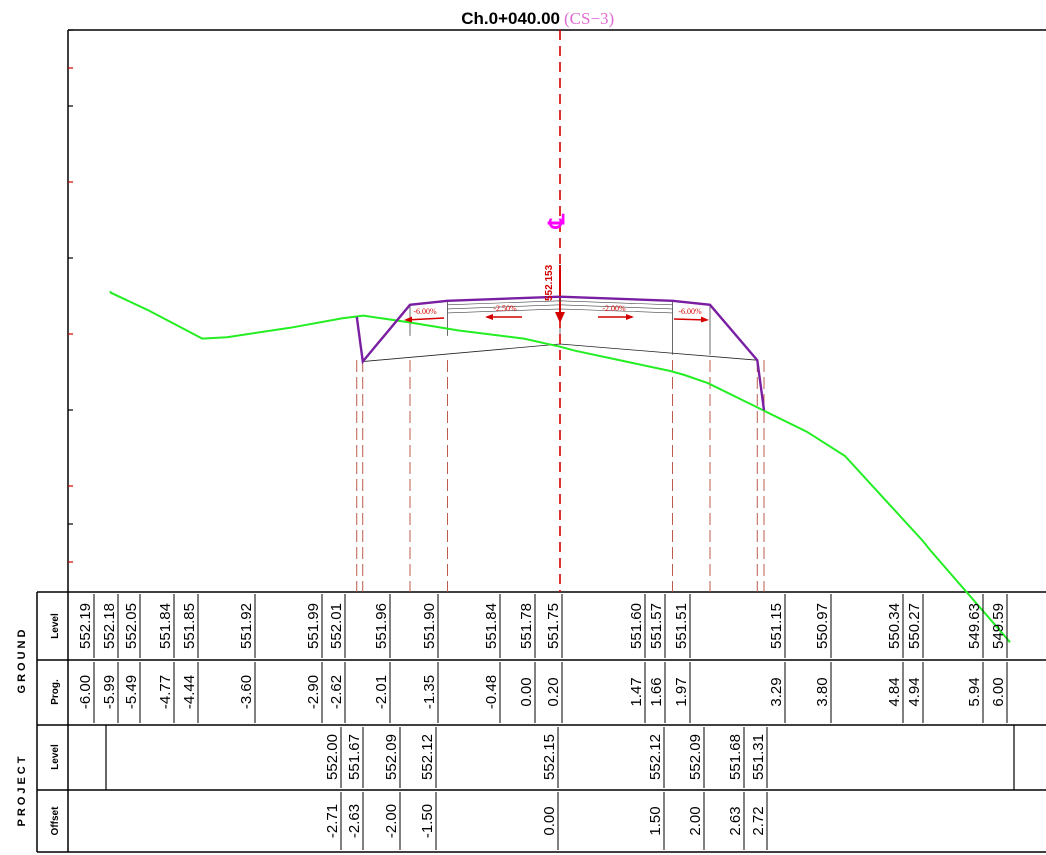 The image size is (1046, 855). Describe the element at coordinates (998, 691) in the screenshot. I see `ground-prog-value: 6.00` at that location.